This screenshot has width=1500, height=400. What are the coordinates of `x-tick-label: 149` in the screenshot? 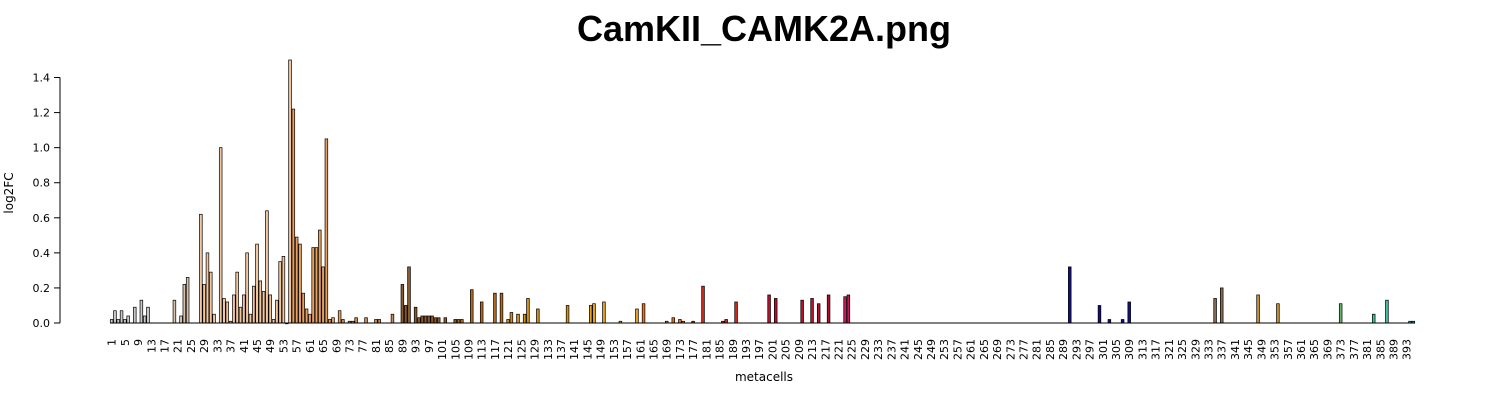 It's located at (601, 349).